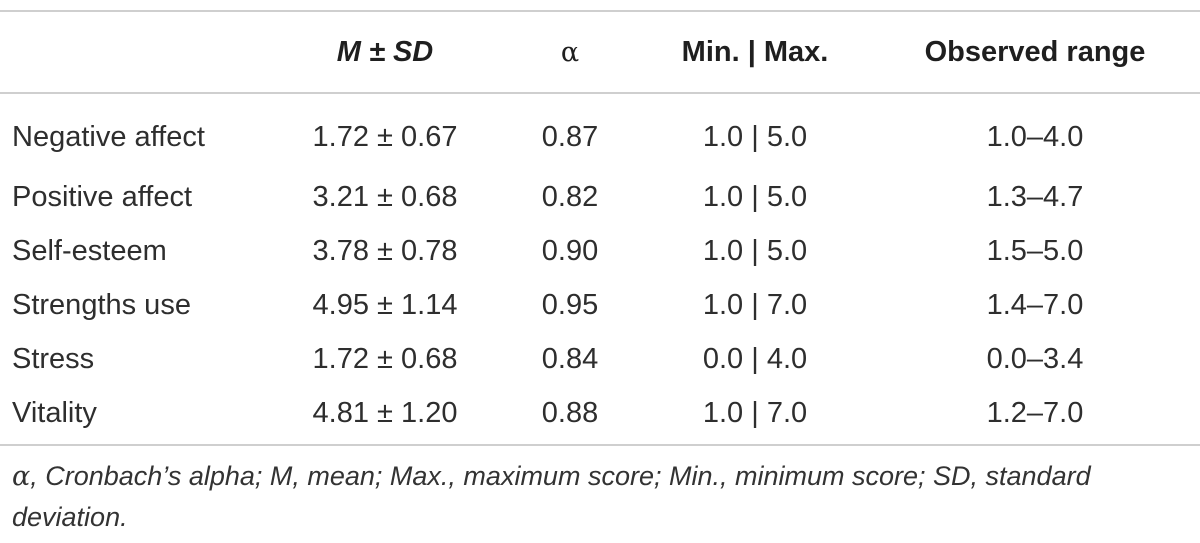 Image resolution: width=1200 pixels, height=543 pixels. Describe the element at coordinates (385, 250) in the screenshot. I see `cell-mean-sd: 3.78 ± 0.78` at that location.